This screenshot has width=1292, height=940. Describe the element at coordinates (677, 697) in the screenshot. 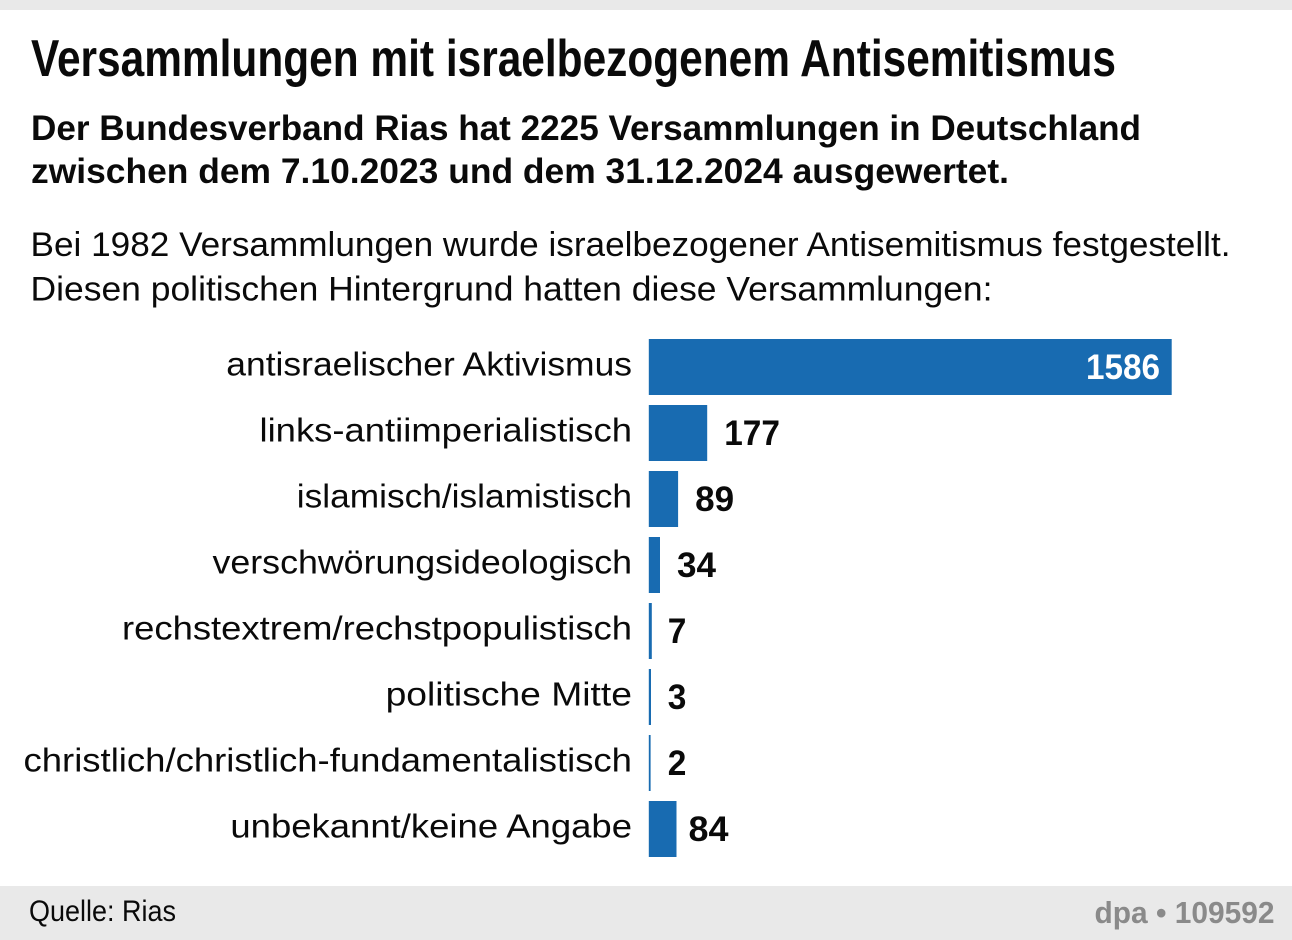

I see `svg-text: 3` at that location.